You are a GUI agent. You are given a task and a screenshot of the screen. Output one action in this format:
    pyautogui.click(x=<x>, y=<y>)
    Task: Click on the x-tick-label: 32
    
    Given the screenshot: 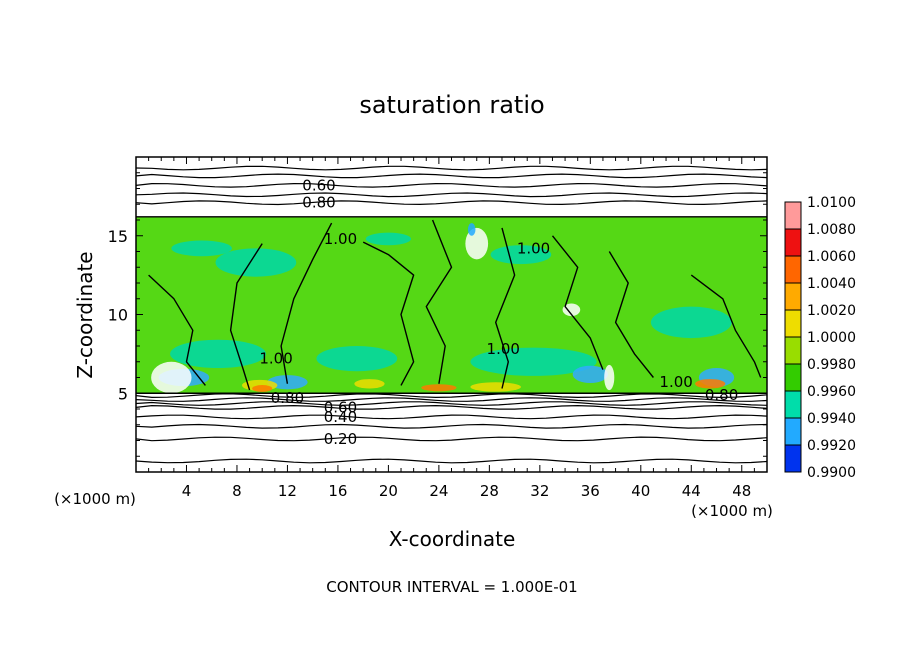 What is the action you would take?
    pyautogui.click(x=539, y=491)
    